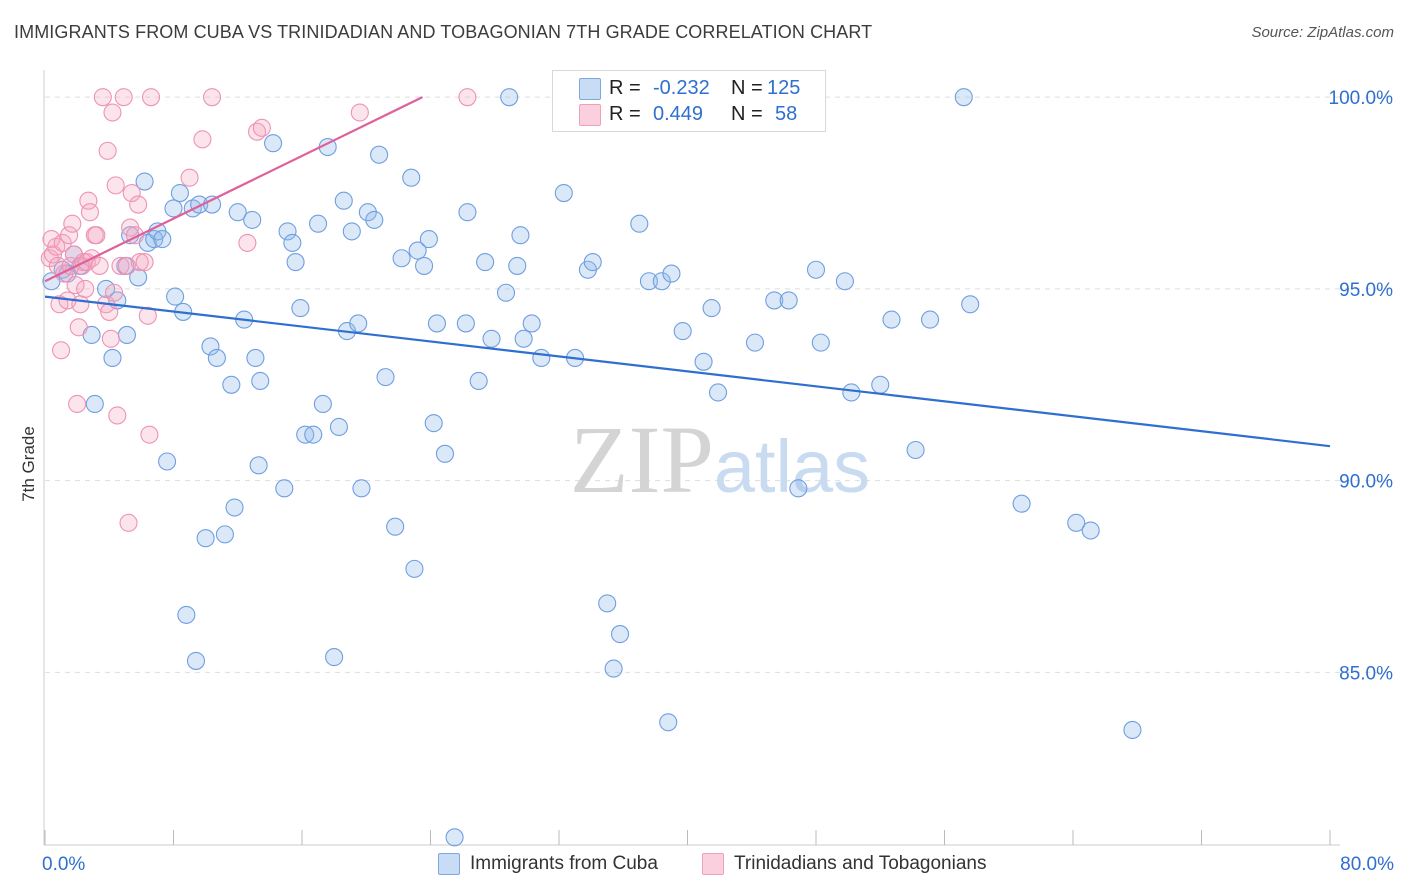 The image size is (1406, 892). I want to click on legend-n-value: 125, so click(784, 88).